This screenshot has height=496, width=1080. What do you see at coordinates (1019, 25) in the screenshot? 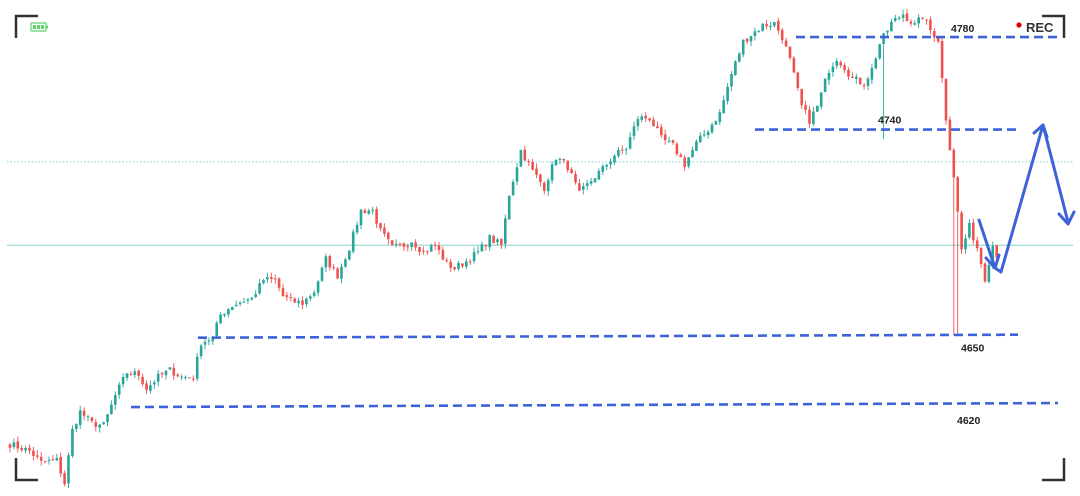
I see `rec-dot-icon` at bounding box center [1019, 25].